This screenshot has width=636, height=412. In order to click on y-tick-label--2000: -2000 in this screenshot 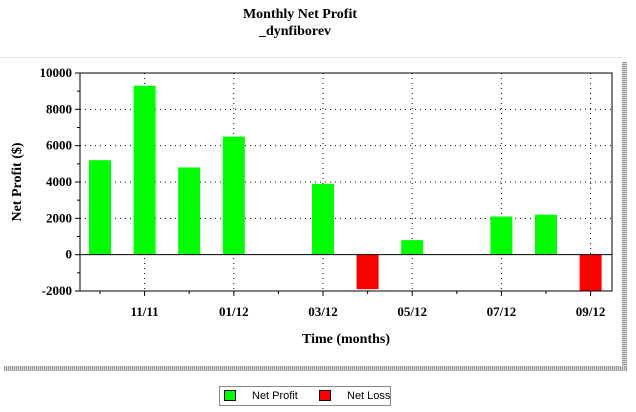, I will do `click(57, 290)`.